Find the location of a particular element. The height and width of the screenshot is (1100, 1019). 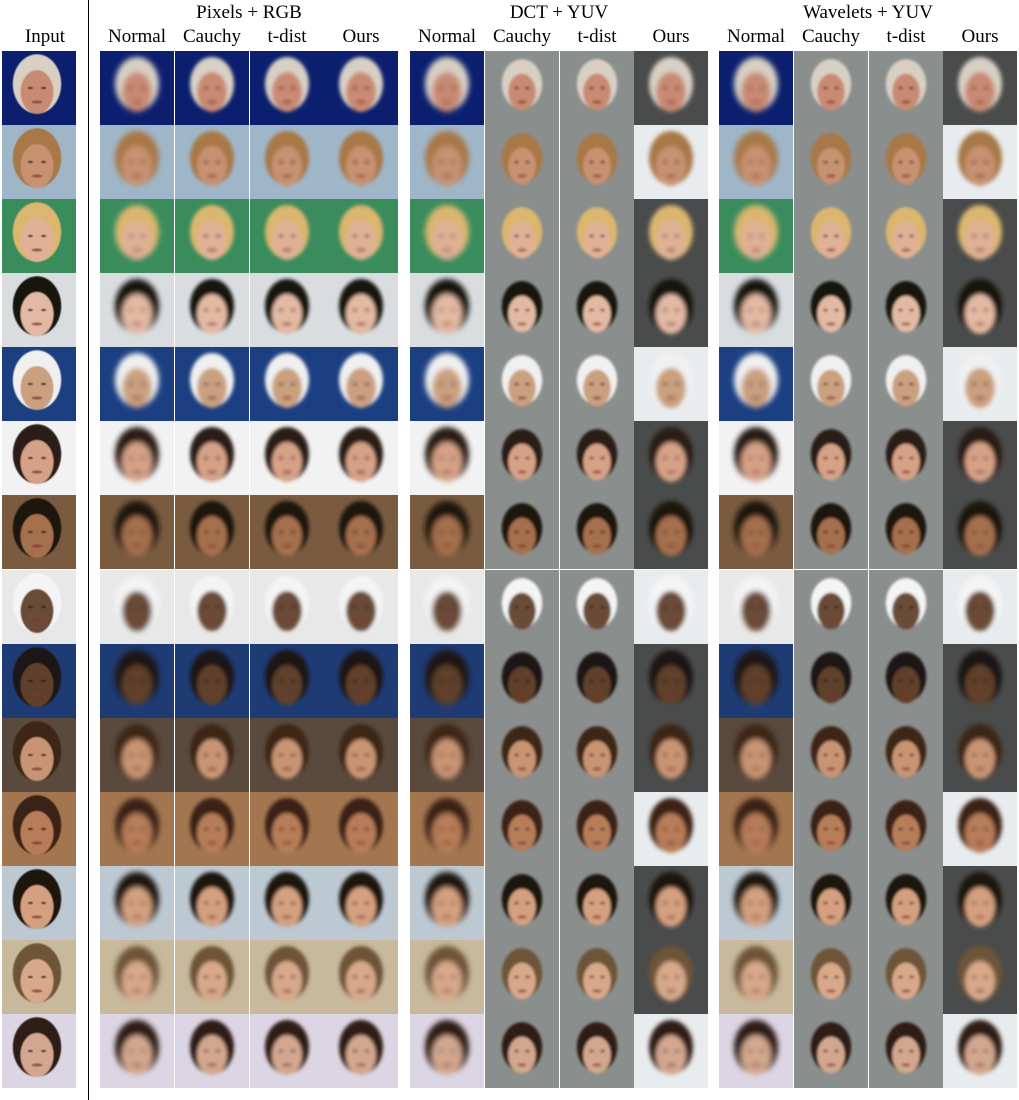

column-label: Normal is located at coordinates (756, 36).